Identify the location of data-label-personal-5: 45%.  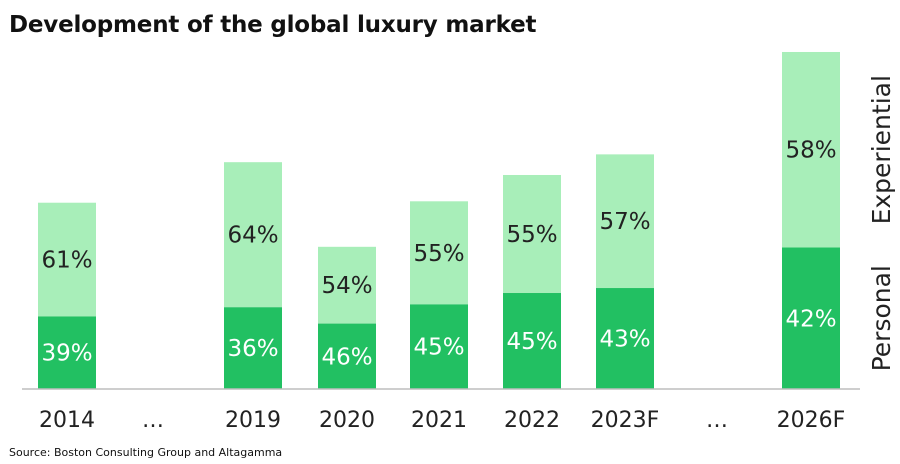
(531, 342).